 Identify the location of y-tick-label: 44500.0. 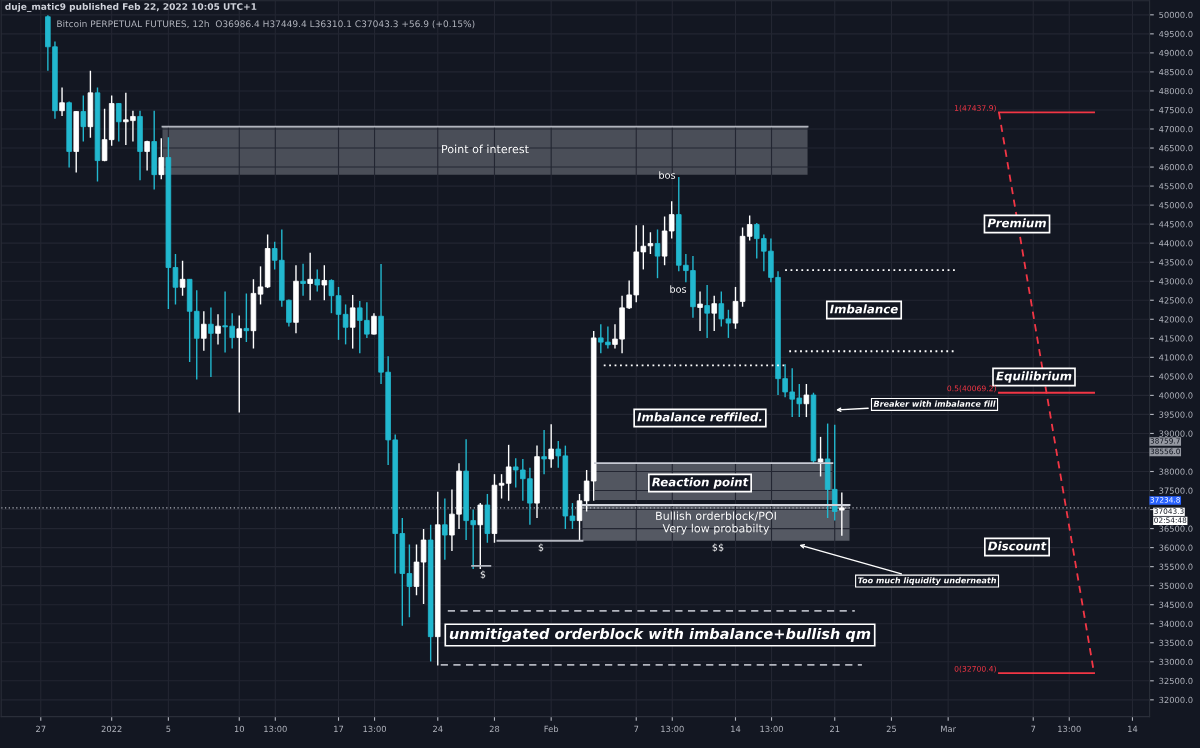
(1176, 224).